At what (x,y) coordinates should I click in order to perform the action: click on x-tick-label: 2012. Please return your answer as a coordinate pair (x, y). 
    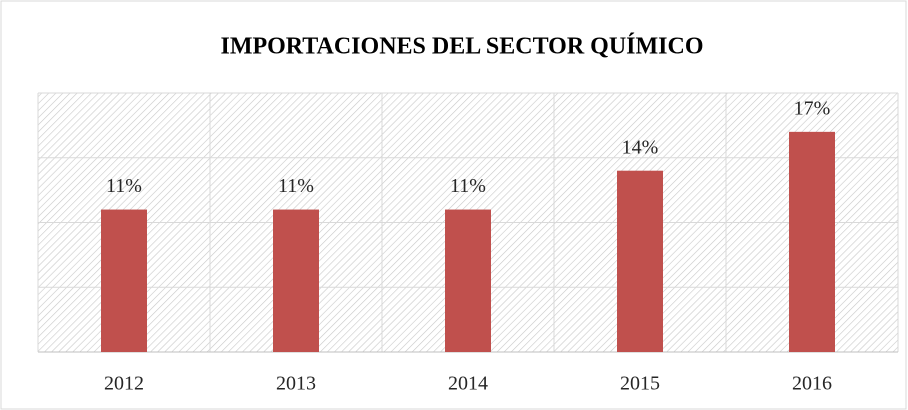
    Looking at the image, I should click on (124, 384).